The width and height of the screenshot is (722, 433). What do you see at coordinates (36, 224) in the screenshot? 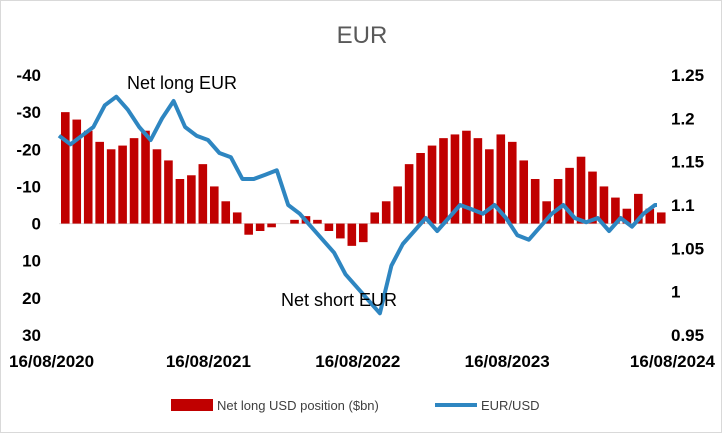
I see `left-tick-label: 0` at bounding box center [36, 224].